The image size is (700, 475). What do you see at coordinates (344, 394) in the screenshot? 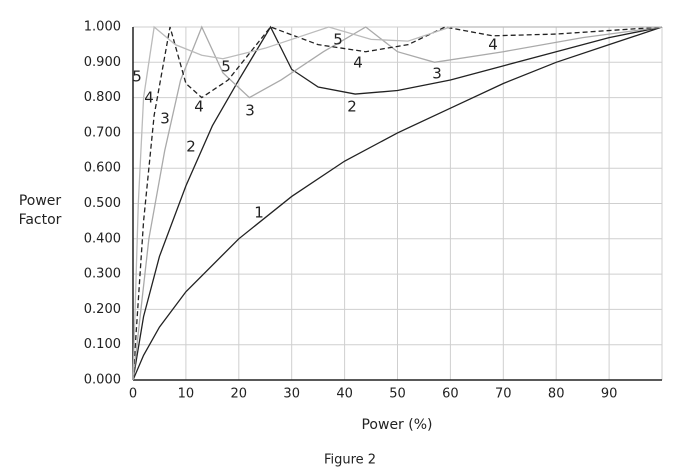
I see `x-tick-label: 40` at bounding box center [344, 394].